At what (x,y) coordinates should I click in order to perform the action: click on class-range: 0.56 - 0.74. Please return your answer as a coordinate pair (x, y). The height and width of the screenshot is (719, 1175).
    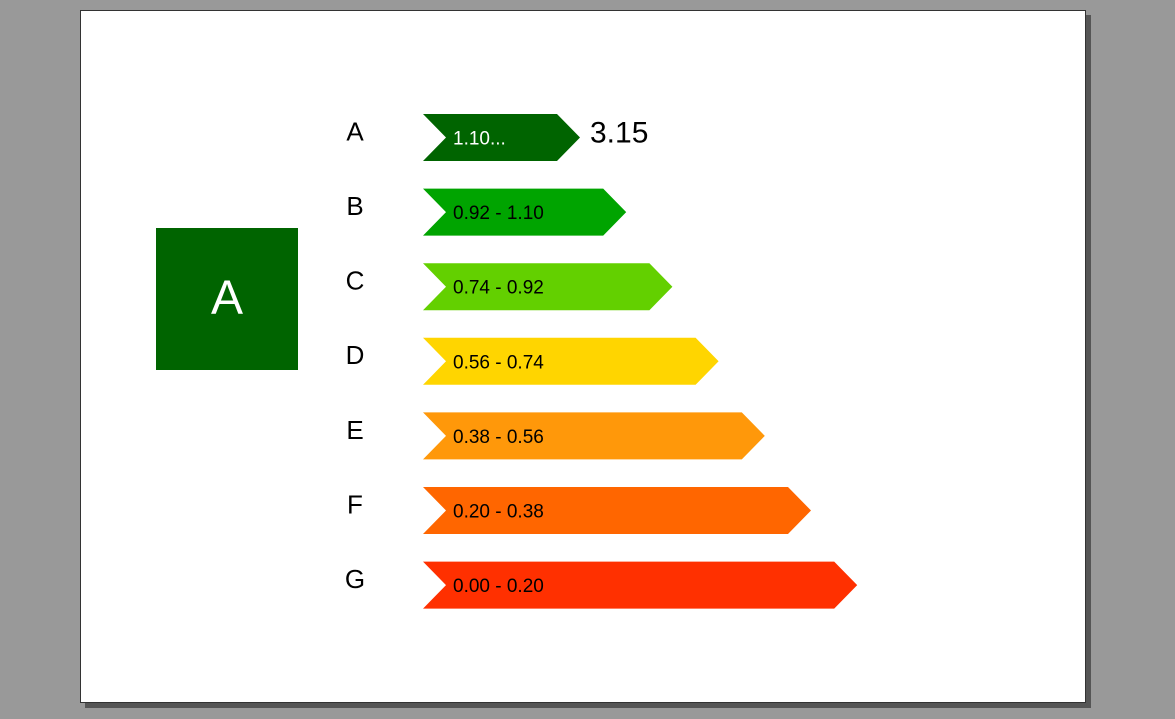
    Looking at the image, I should click on (498, 362).